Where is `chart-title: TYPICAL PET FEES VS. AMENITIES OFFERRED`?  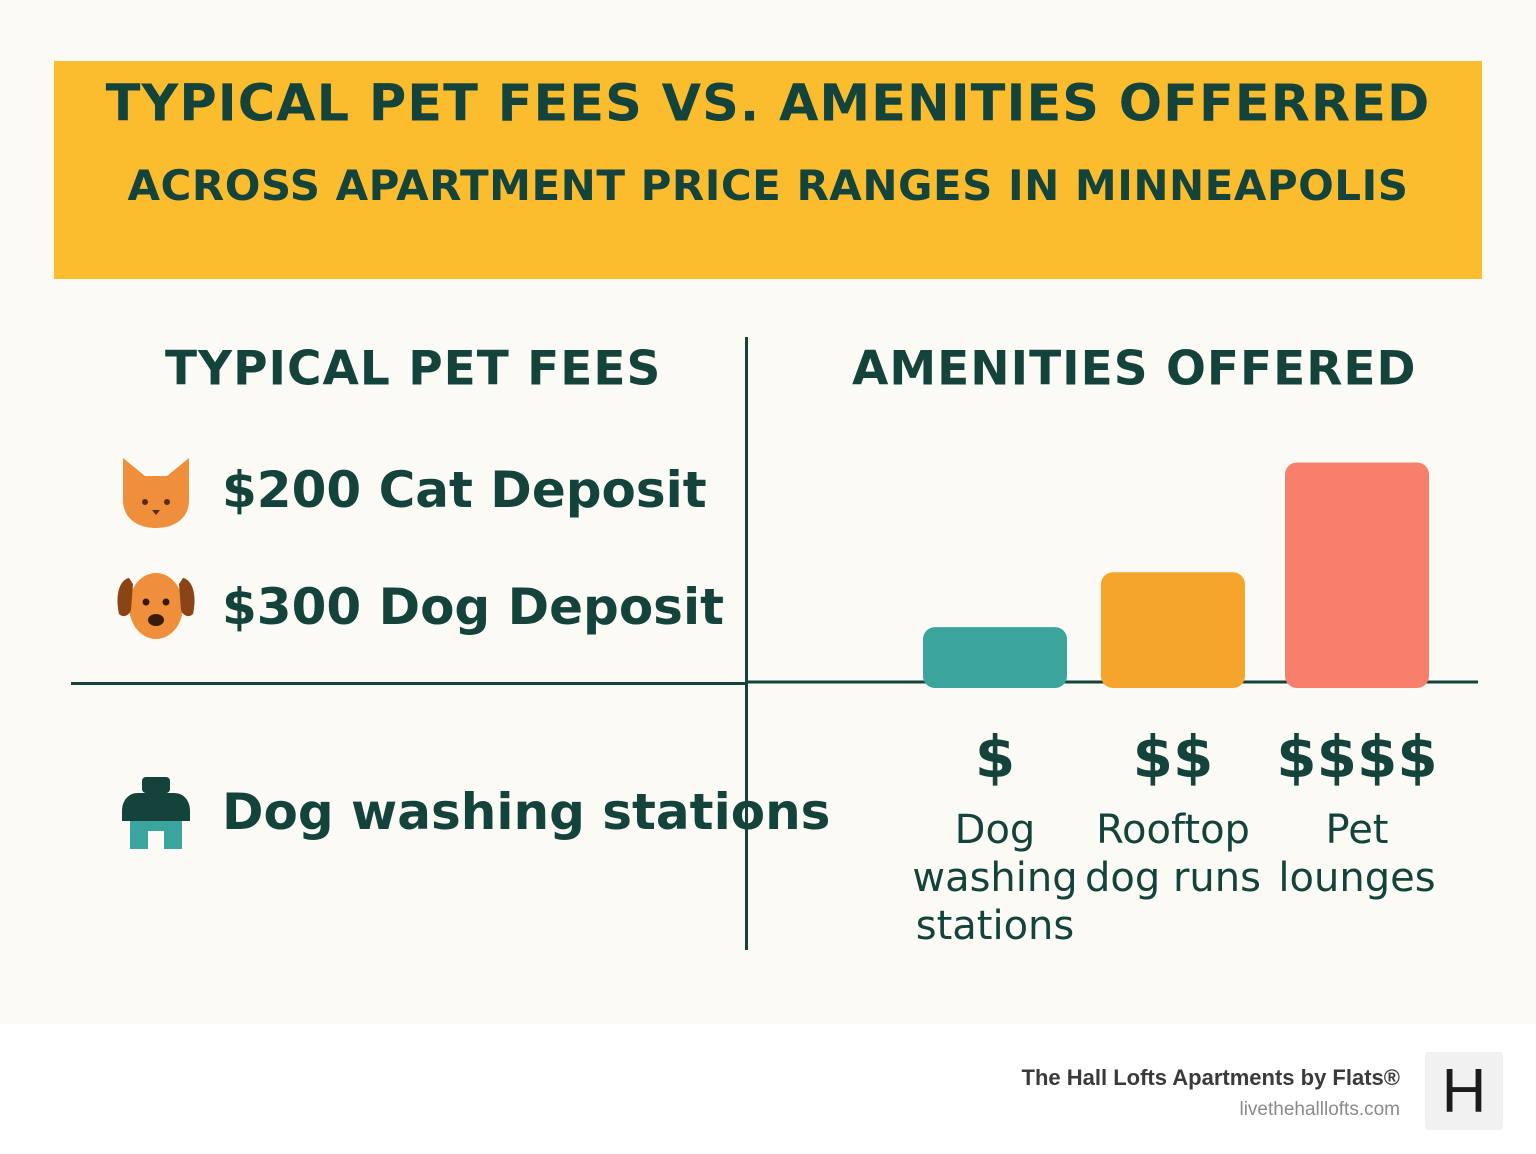 chart-title: TYPICAL PET FEES VS. AMENITIES OFFERRED is located at coordinates (768, 104).